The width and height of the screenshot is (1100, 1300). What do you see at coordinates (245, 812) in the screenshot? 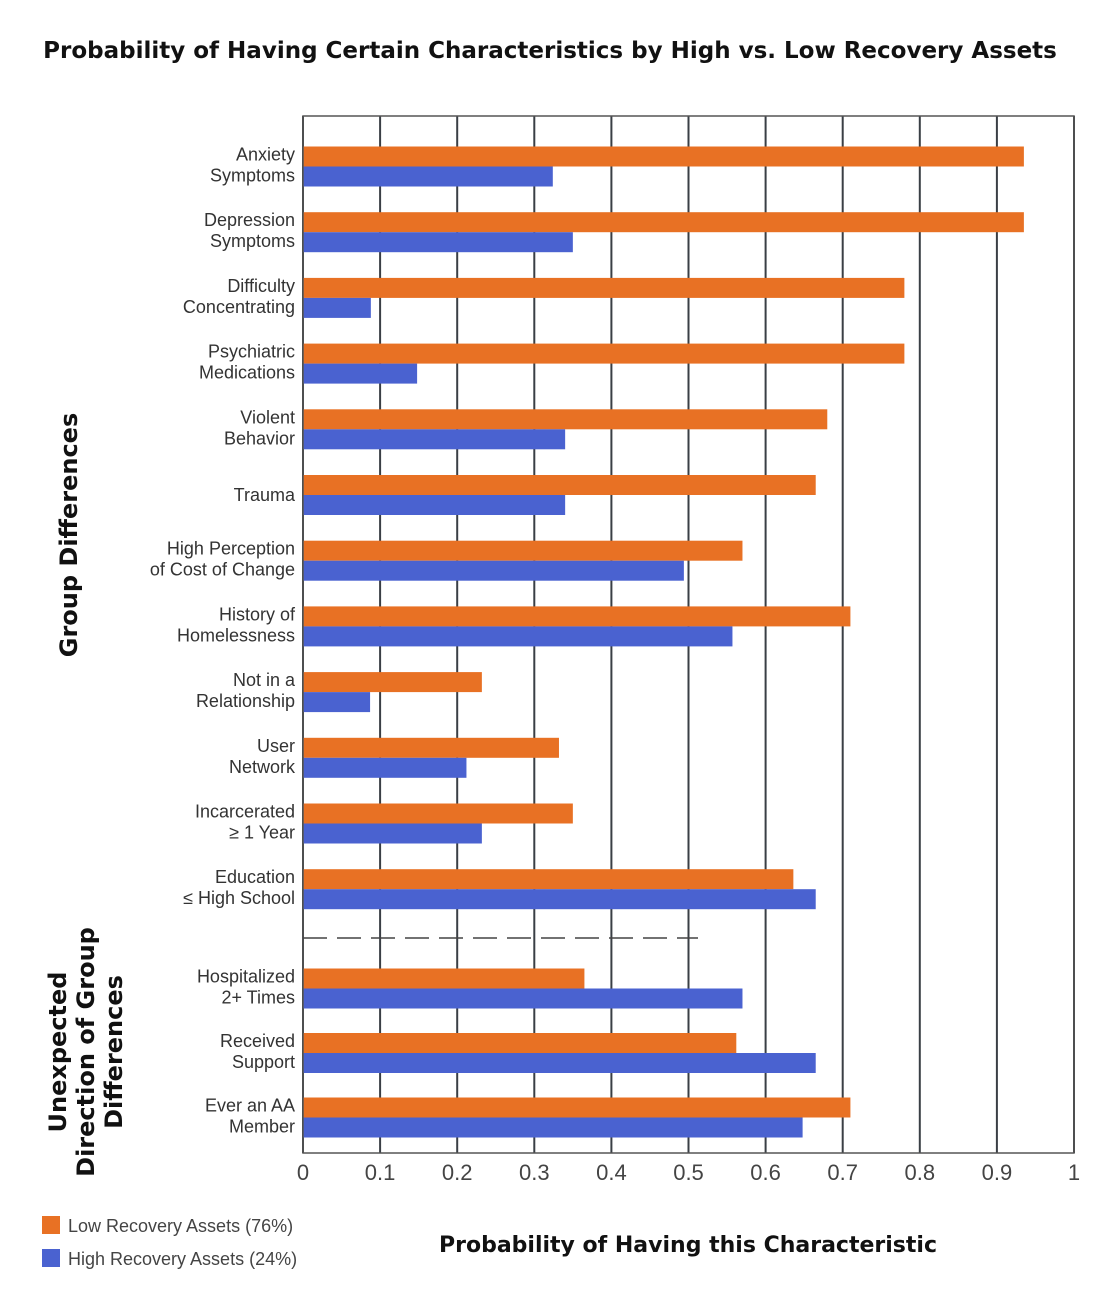
I see `category-label: Incarcerated` at bounding box center [245, 812].